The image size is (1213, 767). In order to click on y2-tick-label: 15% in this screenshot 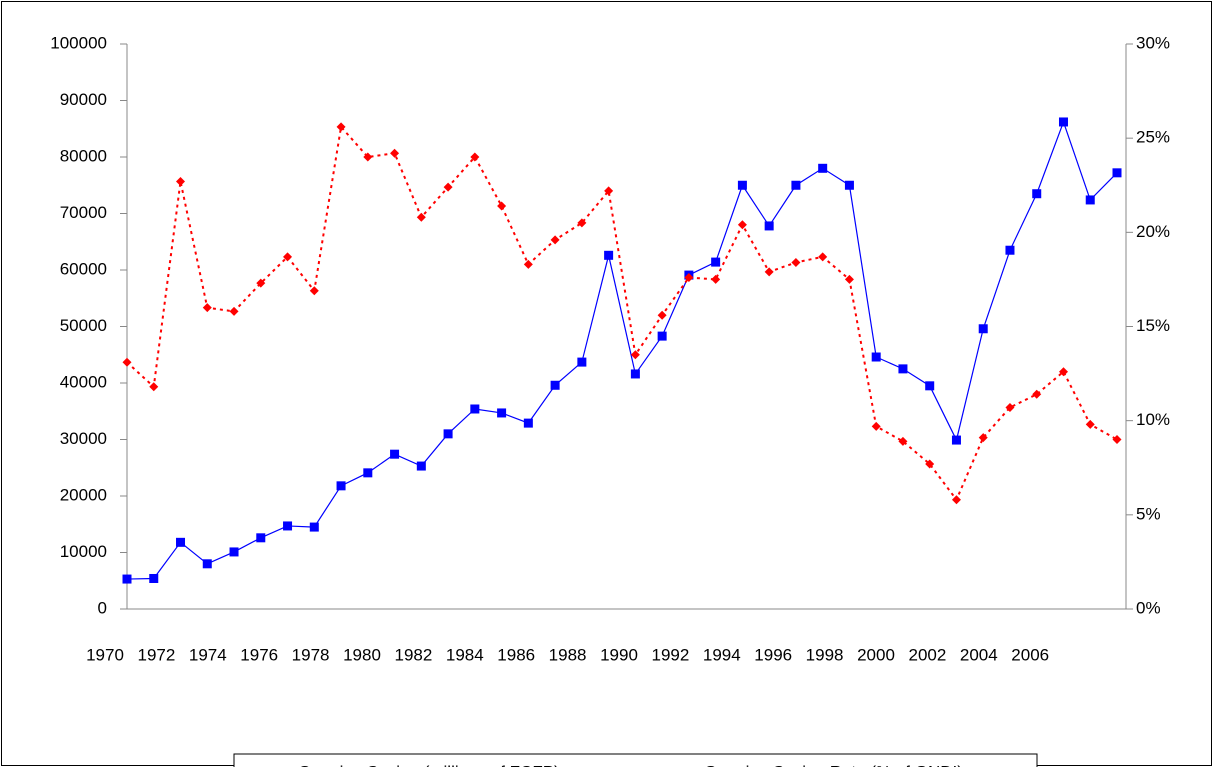, I will do `click(1153, 325)`.